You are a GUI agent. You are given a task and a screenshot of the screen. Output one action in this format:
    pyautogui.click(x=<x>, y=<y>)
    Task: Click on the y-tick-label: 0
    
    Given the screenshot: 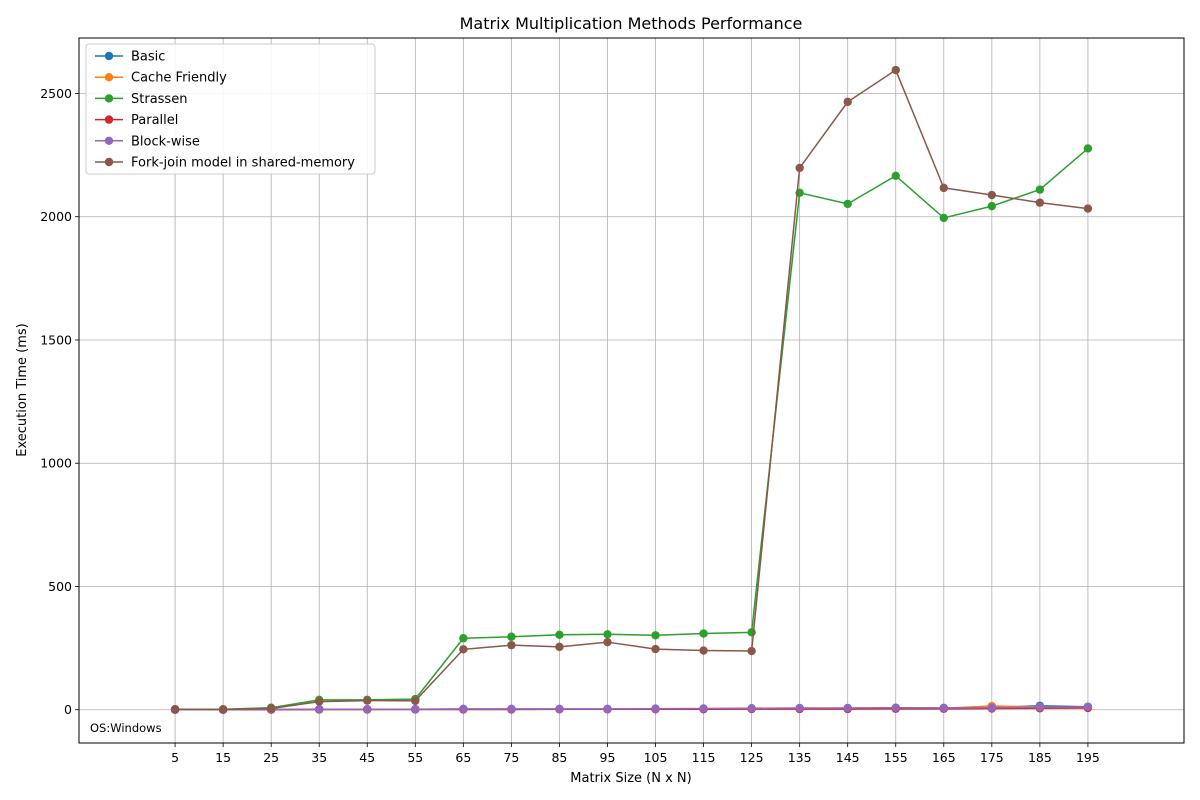 What is the action you would take?
    pyautogui.click(x=68, y=709)
    